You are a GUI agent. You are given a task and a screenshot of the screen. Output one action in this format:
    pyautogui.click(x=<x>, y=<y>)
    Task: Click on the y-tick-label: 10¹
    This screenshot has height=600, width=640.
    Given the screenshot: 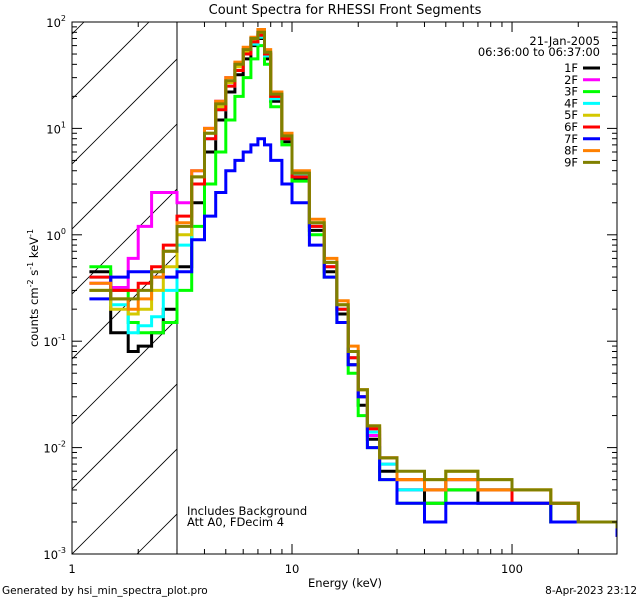 What is the action you would take?
    pyautogui.click(x=56, y=128)
    